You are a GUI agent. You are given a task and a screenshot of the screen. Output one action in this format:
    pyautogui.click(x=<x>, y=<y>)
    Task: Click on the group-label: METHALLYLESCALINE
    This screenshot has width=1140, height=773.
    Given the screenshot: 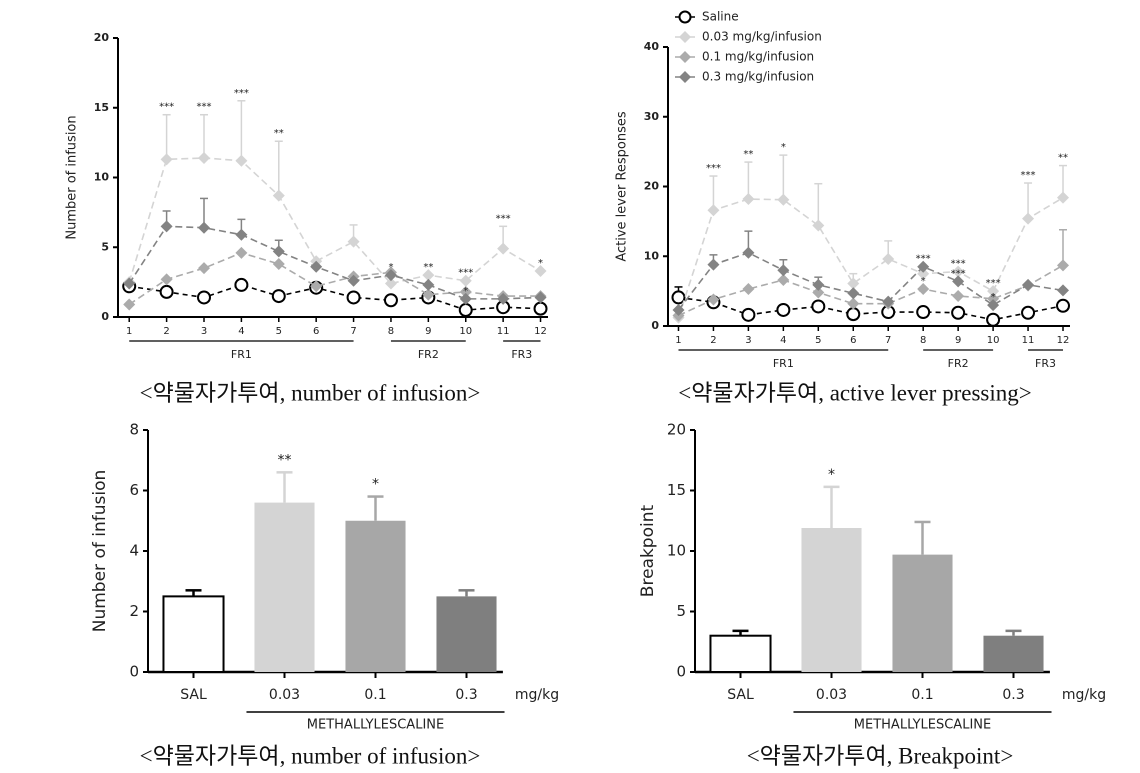 What is the action you would take?
    pyautogui.click(x=922, y=725)
    